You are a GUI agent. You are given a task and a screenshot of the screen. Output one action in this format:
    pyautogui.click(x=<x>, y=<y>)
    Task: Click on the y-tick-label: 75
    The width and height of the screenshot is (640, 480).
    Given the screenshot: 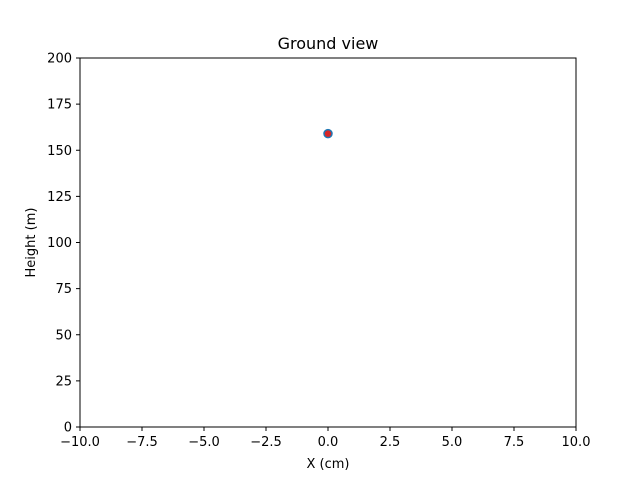 What is the action you would take?
    pyautogui.click(x=63, y=289)
    